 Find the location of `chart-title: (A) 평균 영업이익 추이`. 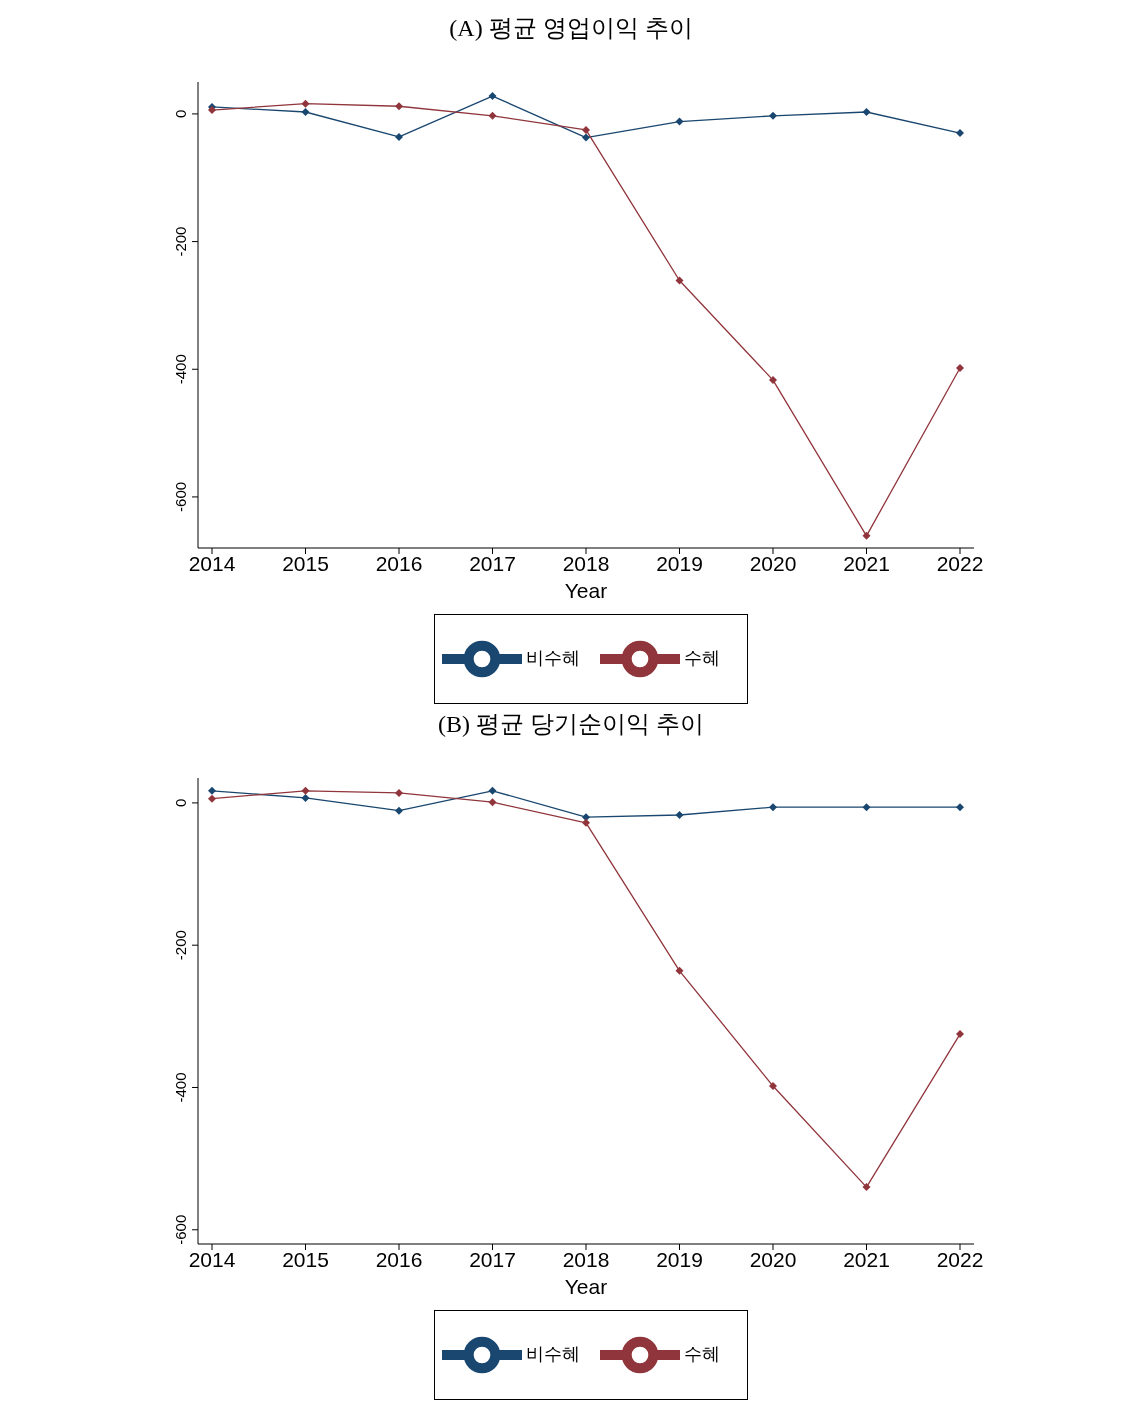

chart-title: (A) 평균 영업이익 추이 is located at coordinates (571, 28).